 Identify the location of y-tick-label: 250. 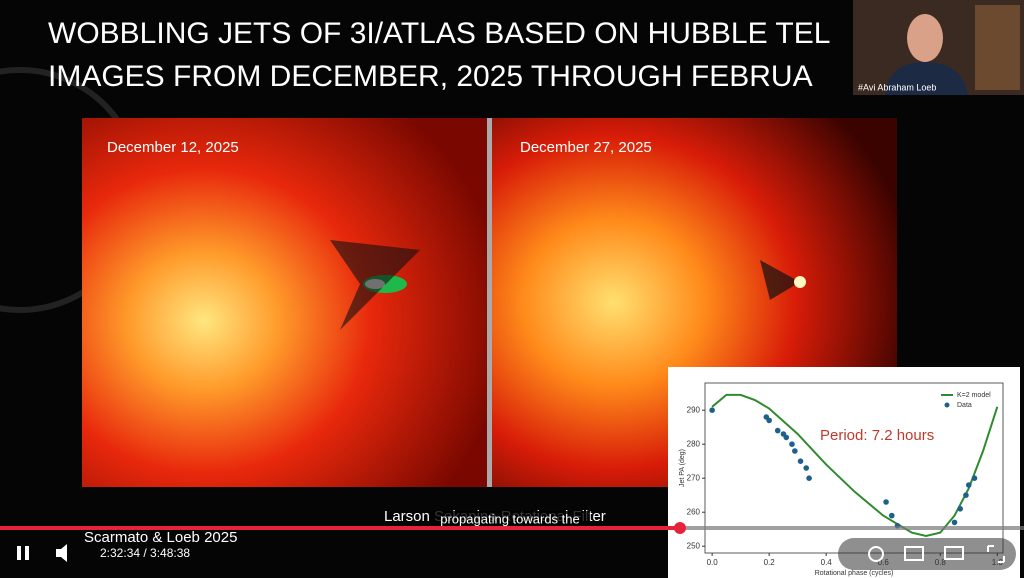
(694, 545).